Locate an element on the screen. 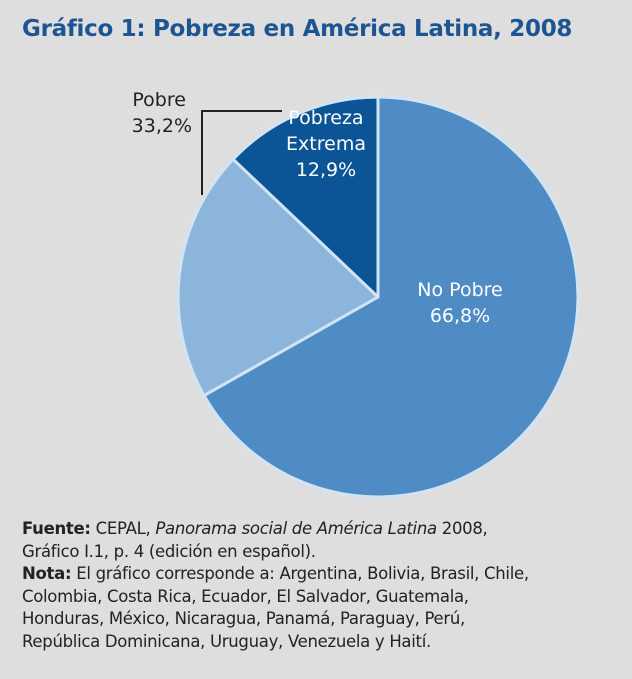 The height and width of the screenshot is (679, 632). slice-label: Pobreza Extrema 12,9% is located at coordinates (326, 144).